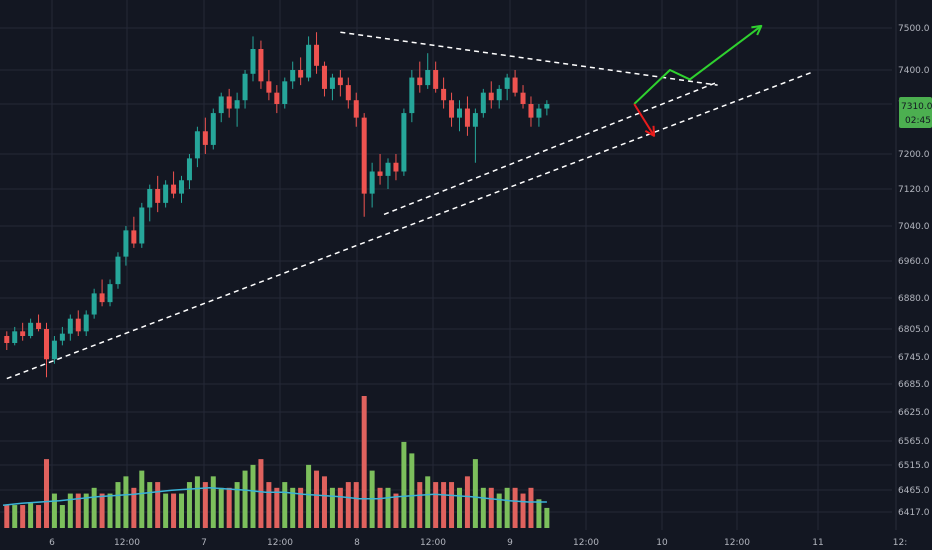  What do you see at coordinates (914, 190) in the screenshot?
I see `price-tick-label: 7120.0` at bounding box center [914, 190].